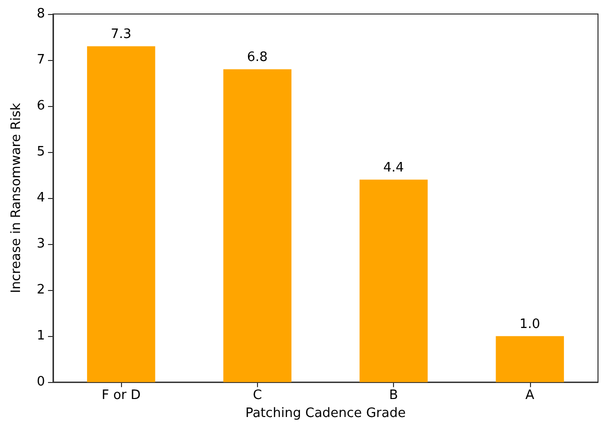 The image size is (603, 425). I want to click on x-tick-label: A, so click(529, 396).